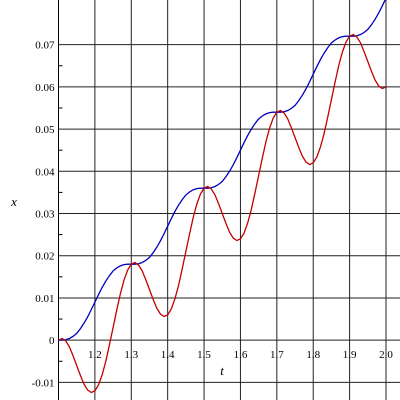 Image resolution: width=400 pixels, height=400 pixels. What do you see at coordinates (45, 215) in the screenshot?
I see `y-tick-label: 0.03` at bounding box center [45, 215].